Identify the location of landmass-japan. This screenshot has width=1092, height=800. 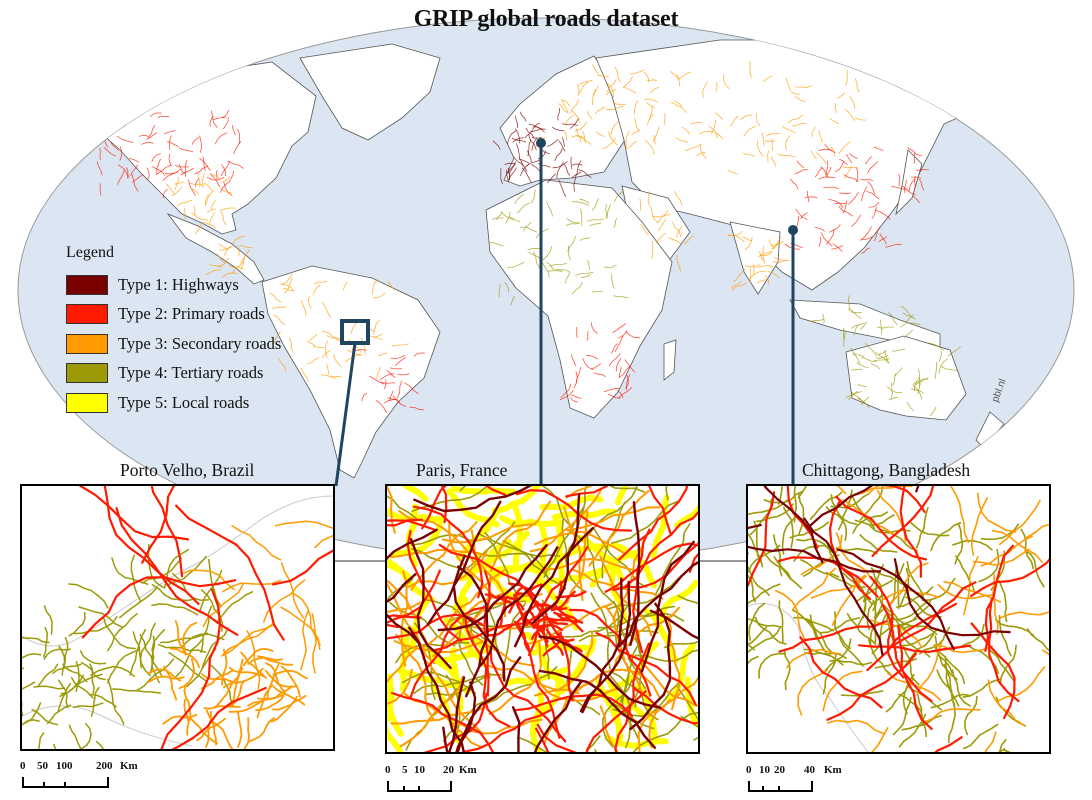
(909, 182).